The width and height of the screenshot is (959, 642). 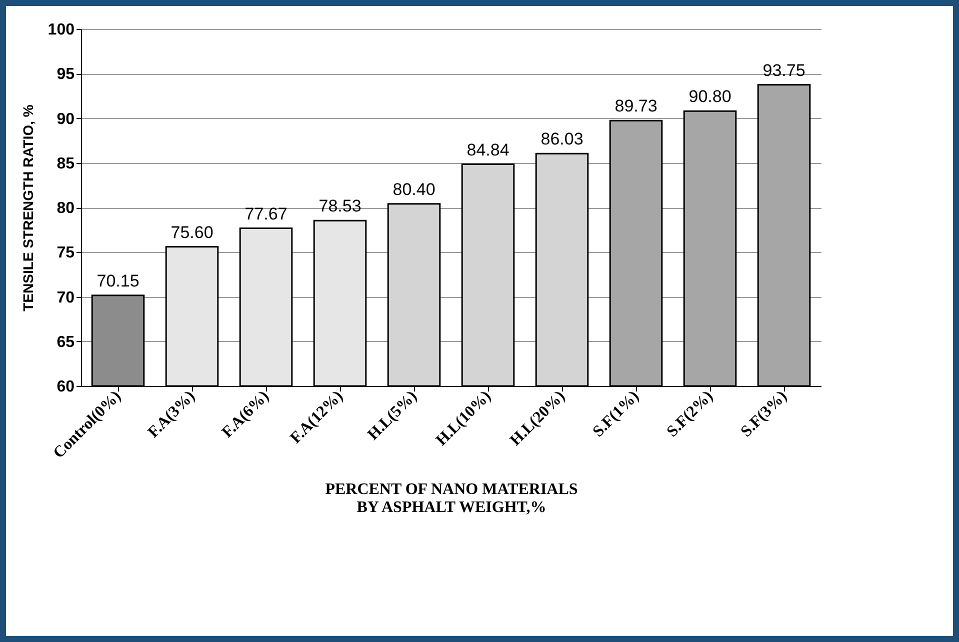 I want to click on y-tick-label: 65, so click(x=65, y=342).